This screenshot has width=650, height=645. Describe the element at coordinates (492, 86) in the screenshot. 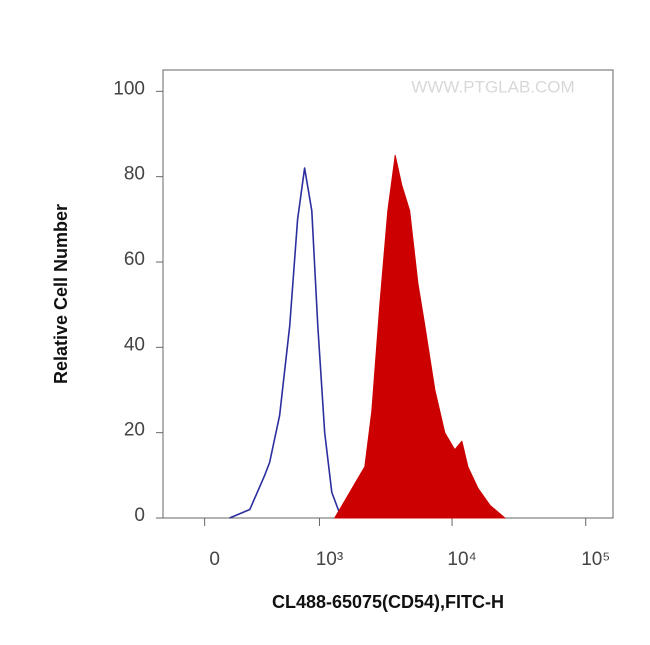

I see `watermark: WWW.PTGLAB.COM` at that location.